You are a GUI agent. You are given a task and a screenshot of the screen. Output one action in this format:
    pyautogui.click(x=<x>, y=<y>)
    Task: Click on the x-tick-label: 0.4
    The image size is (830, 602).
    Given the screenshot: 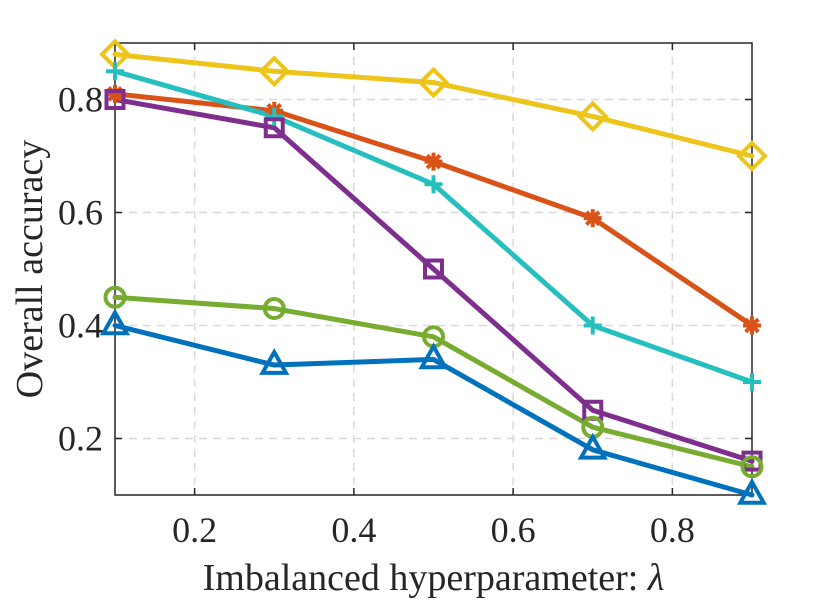 What is the action you would take?
    pyautogui.click(x=353, y=530)
    